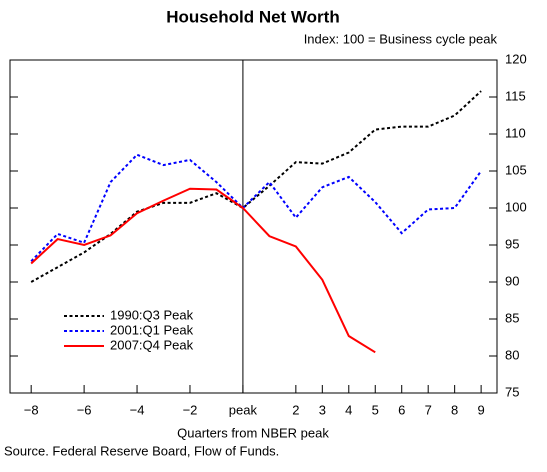 The width and height of the screenshot is (547, 472). Describe the element at coordinates (428, 409) in the screenshot. I see `x-tick-label: 7` at that location.